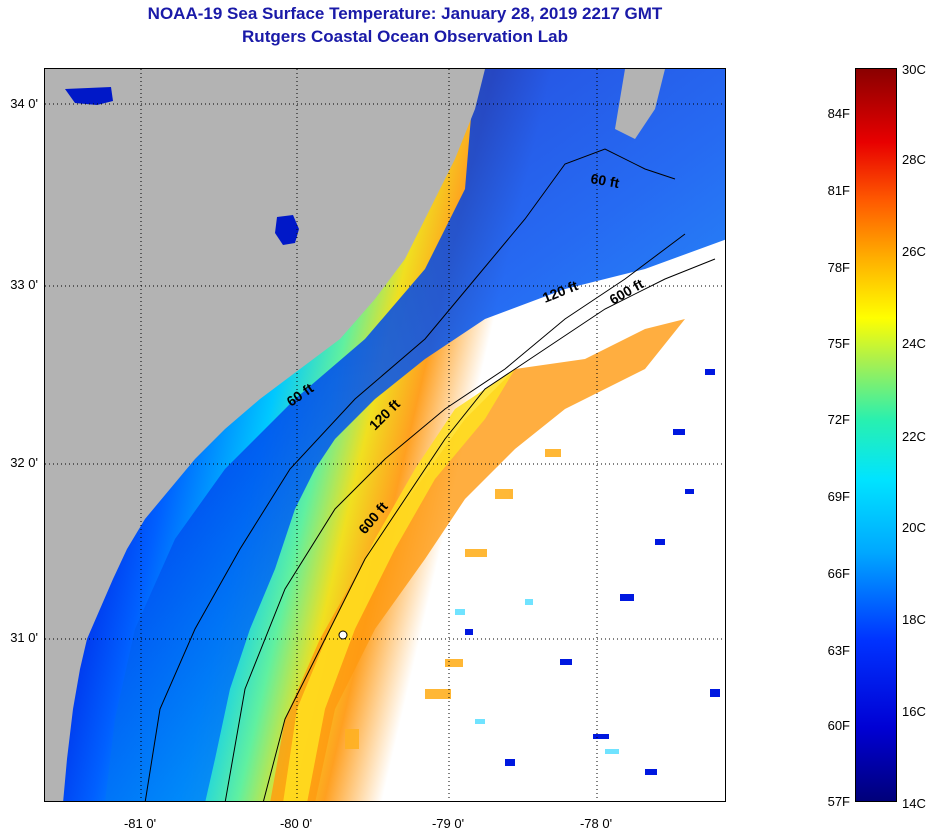 The height and width of the screenshot is (832, 936). I want to click on colorbar-f-75: 75F, so click(838, 343).